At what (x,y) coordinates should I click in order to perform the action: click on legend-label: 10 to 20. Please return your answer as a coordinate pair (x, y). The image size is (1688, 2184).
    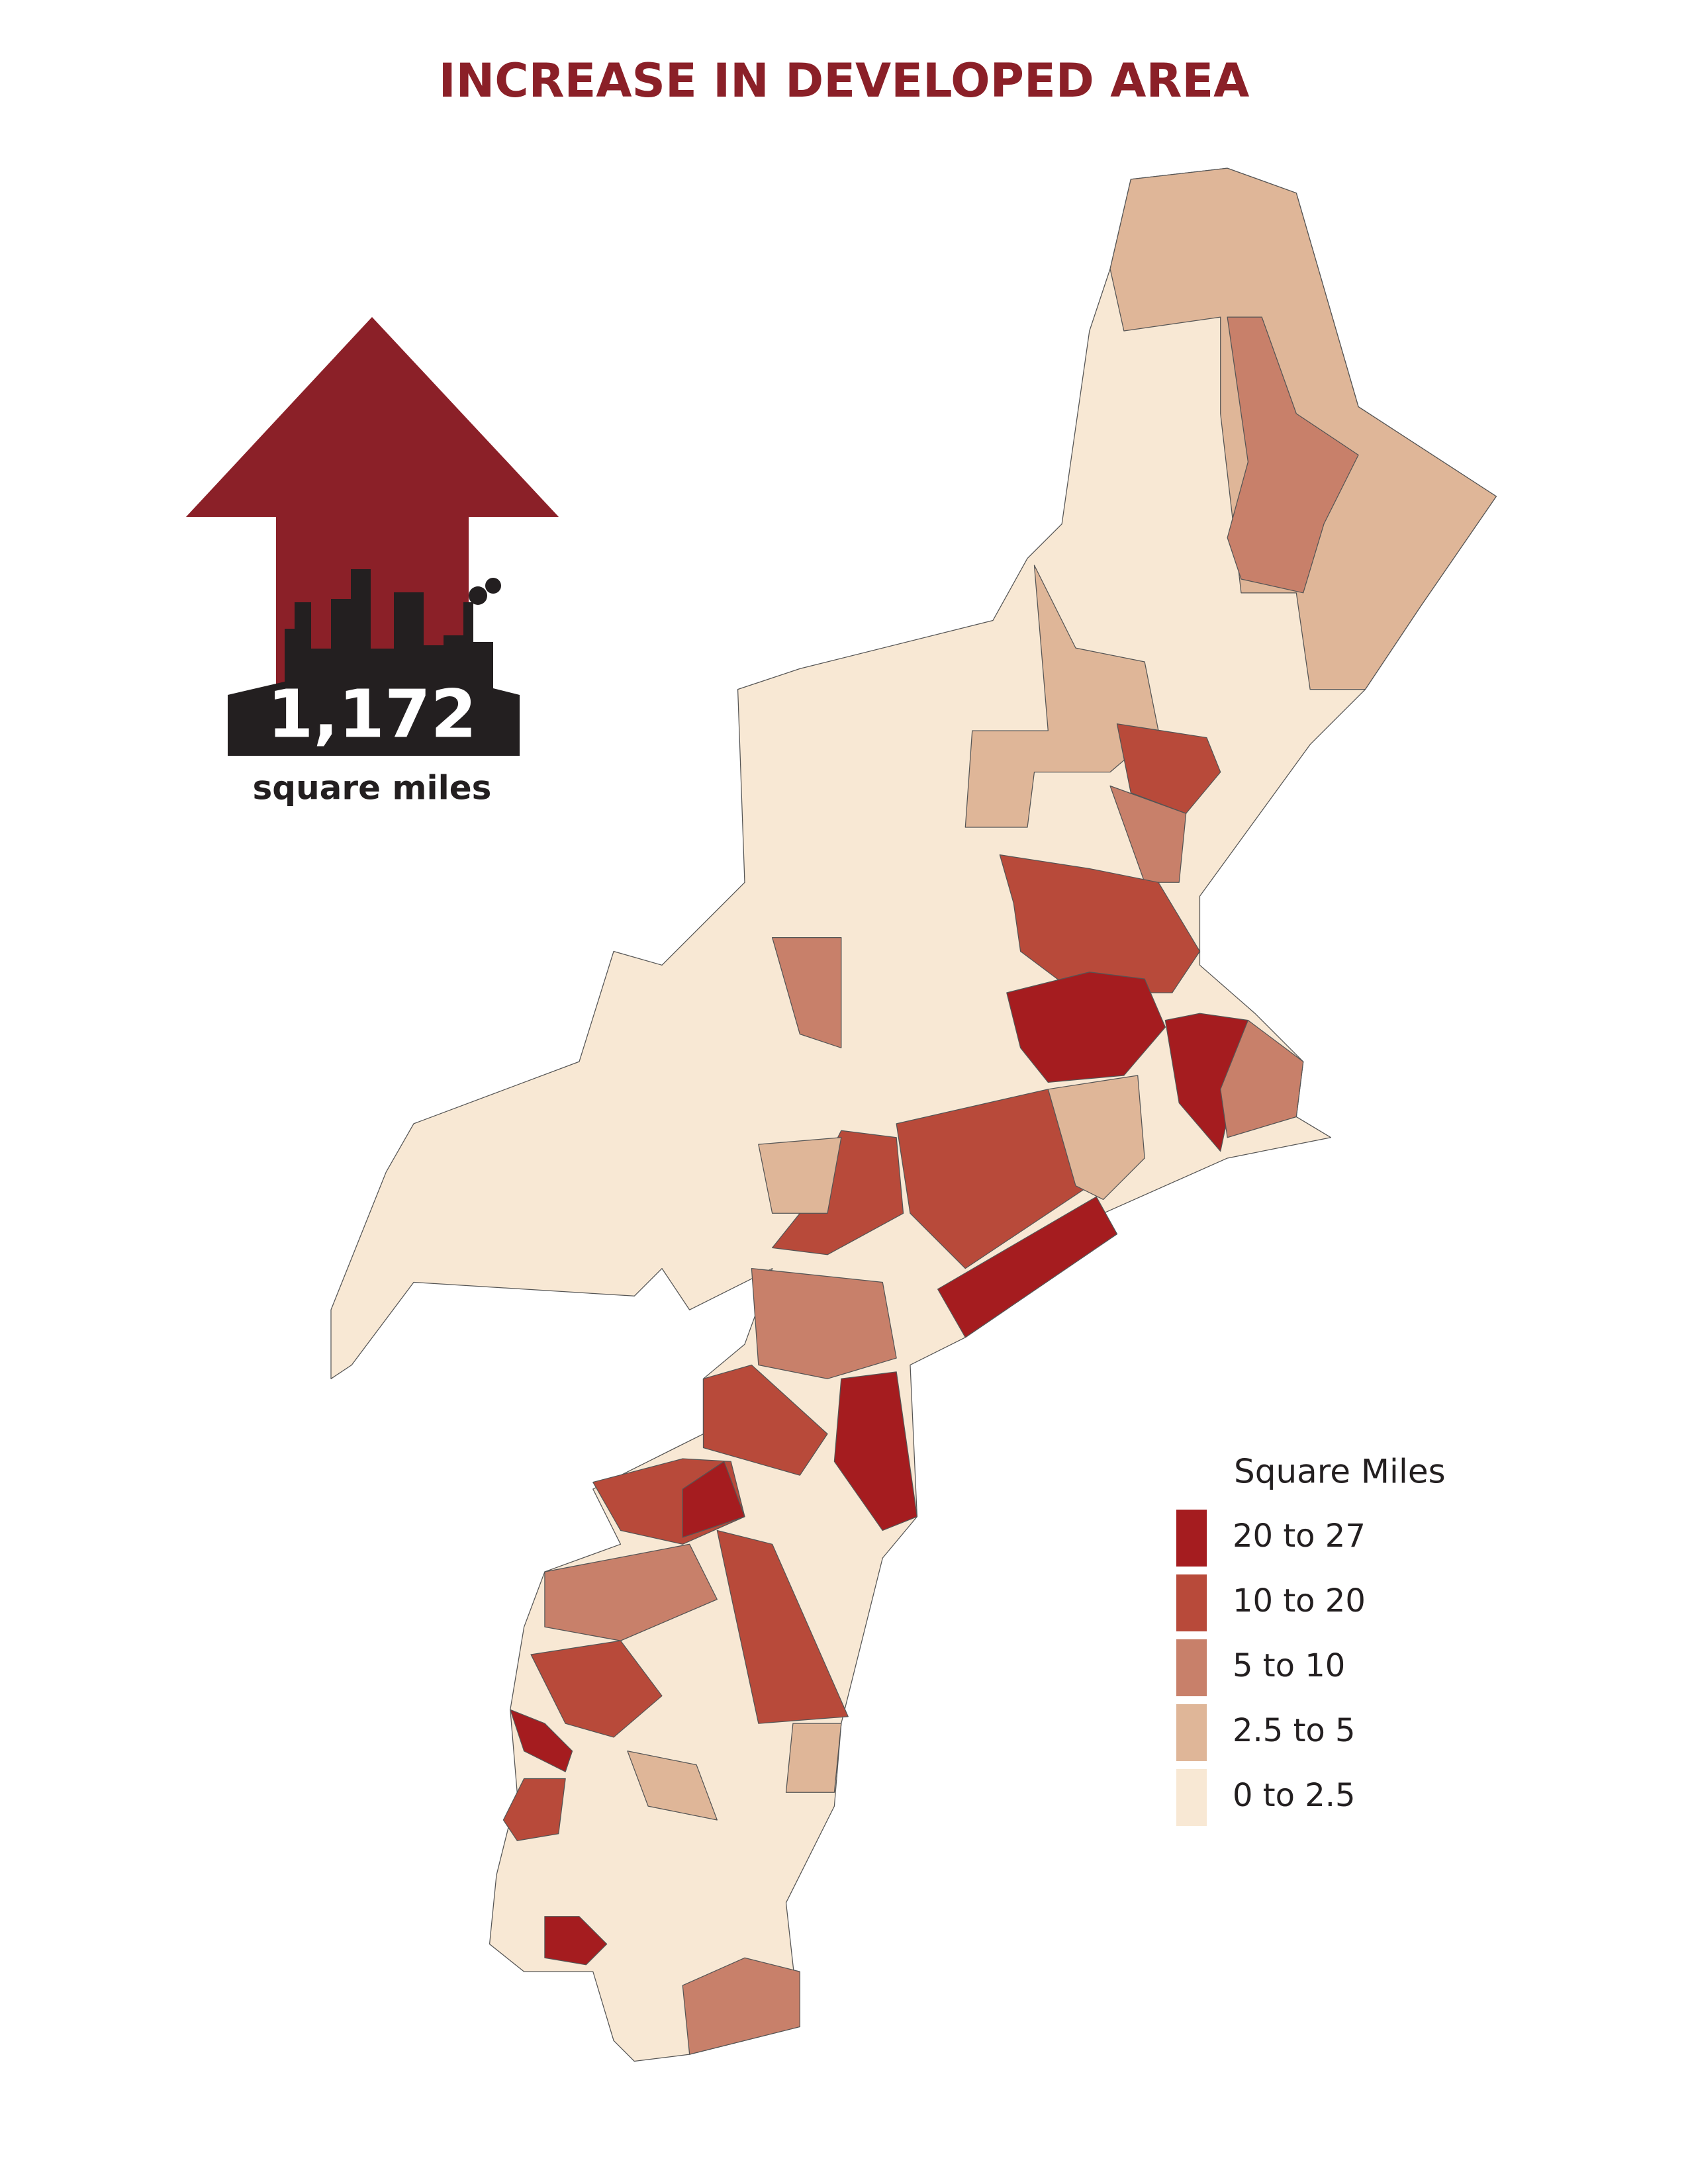
    Looking at the image, I should click on (1299, 1601).